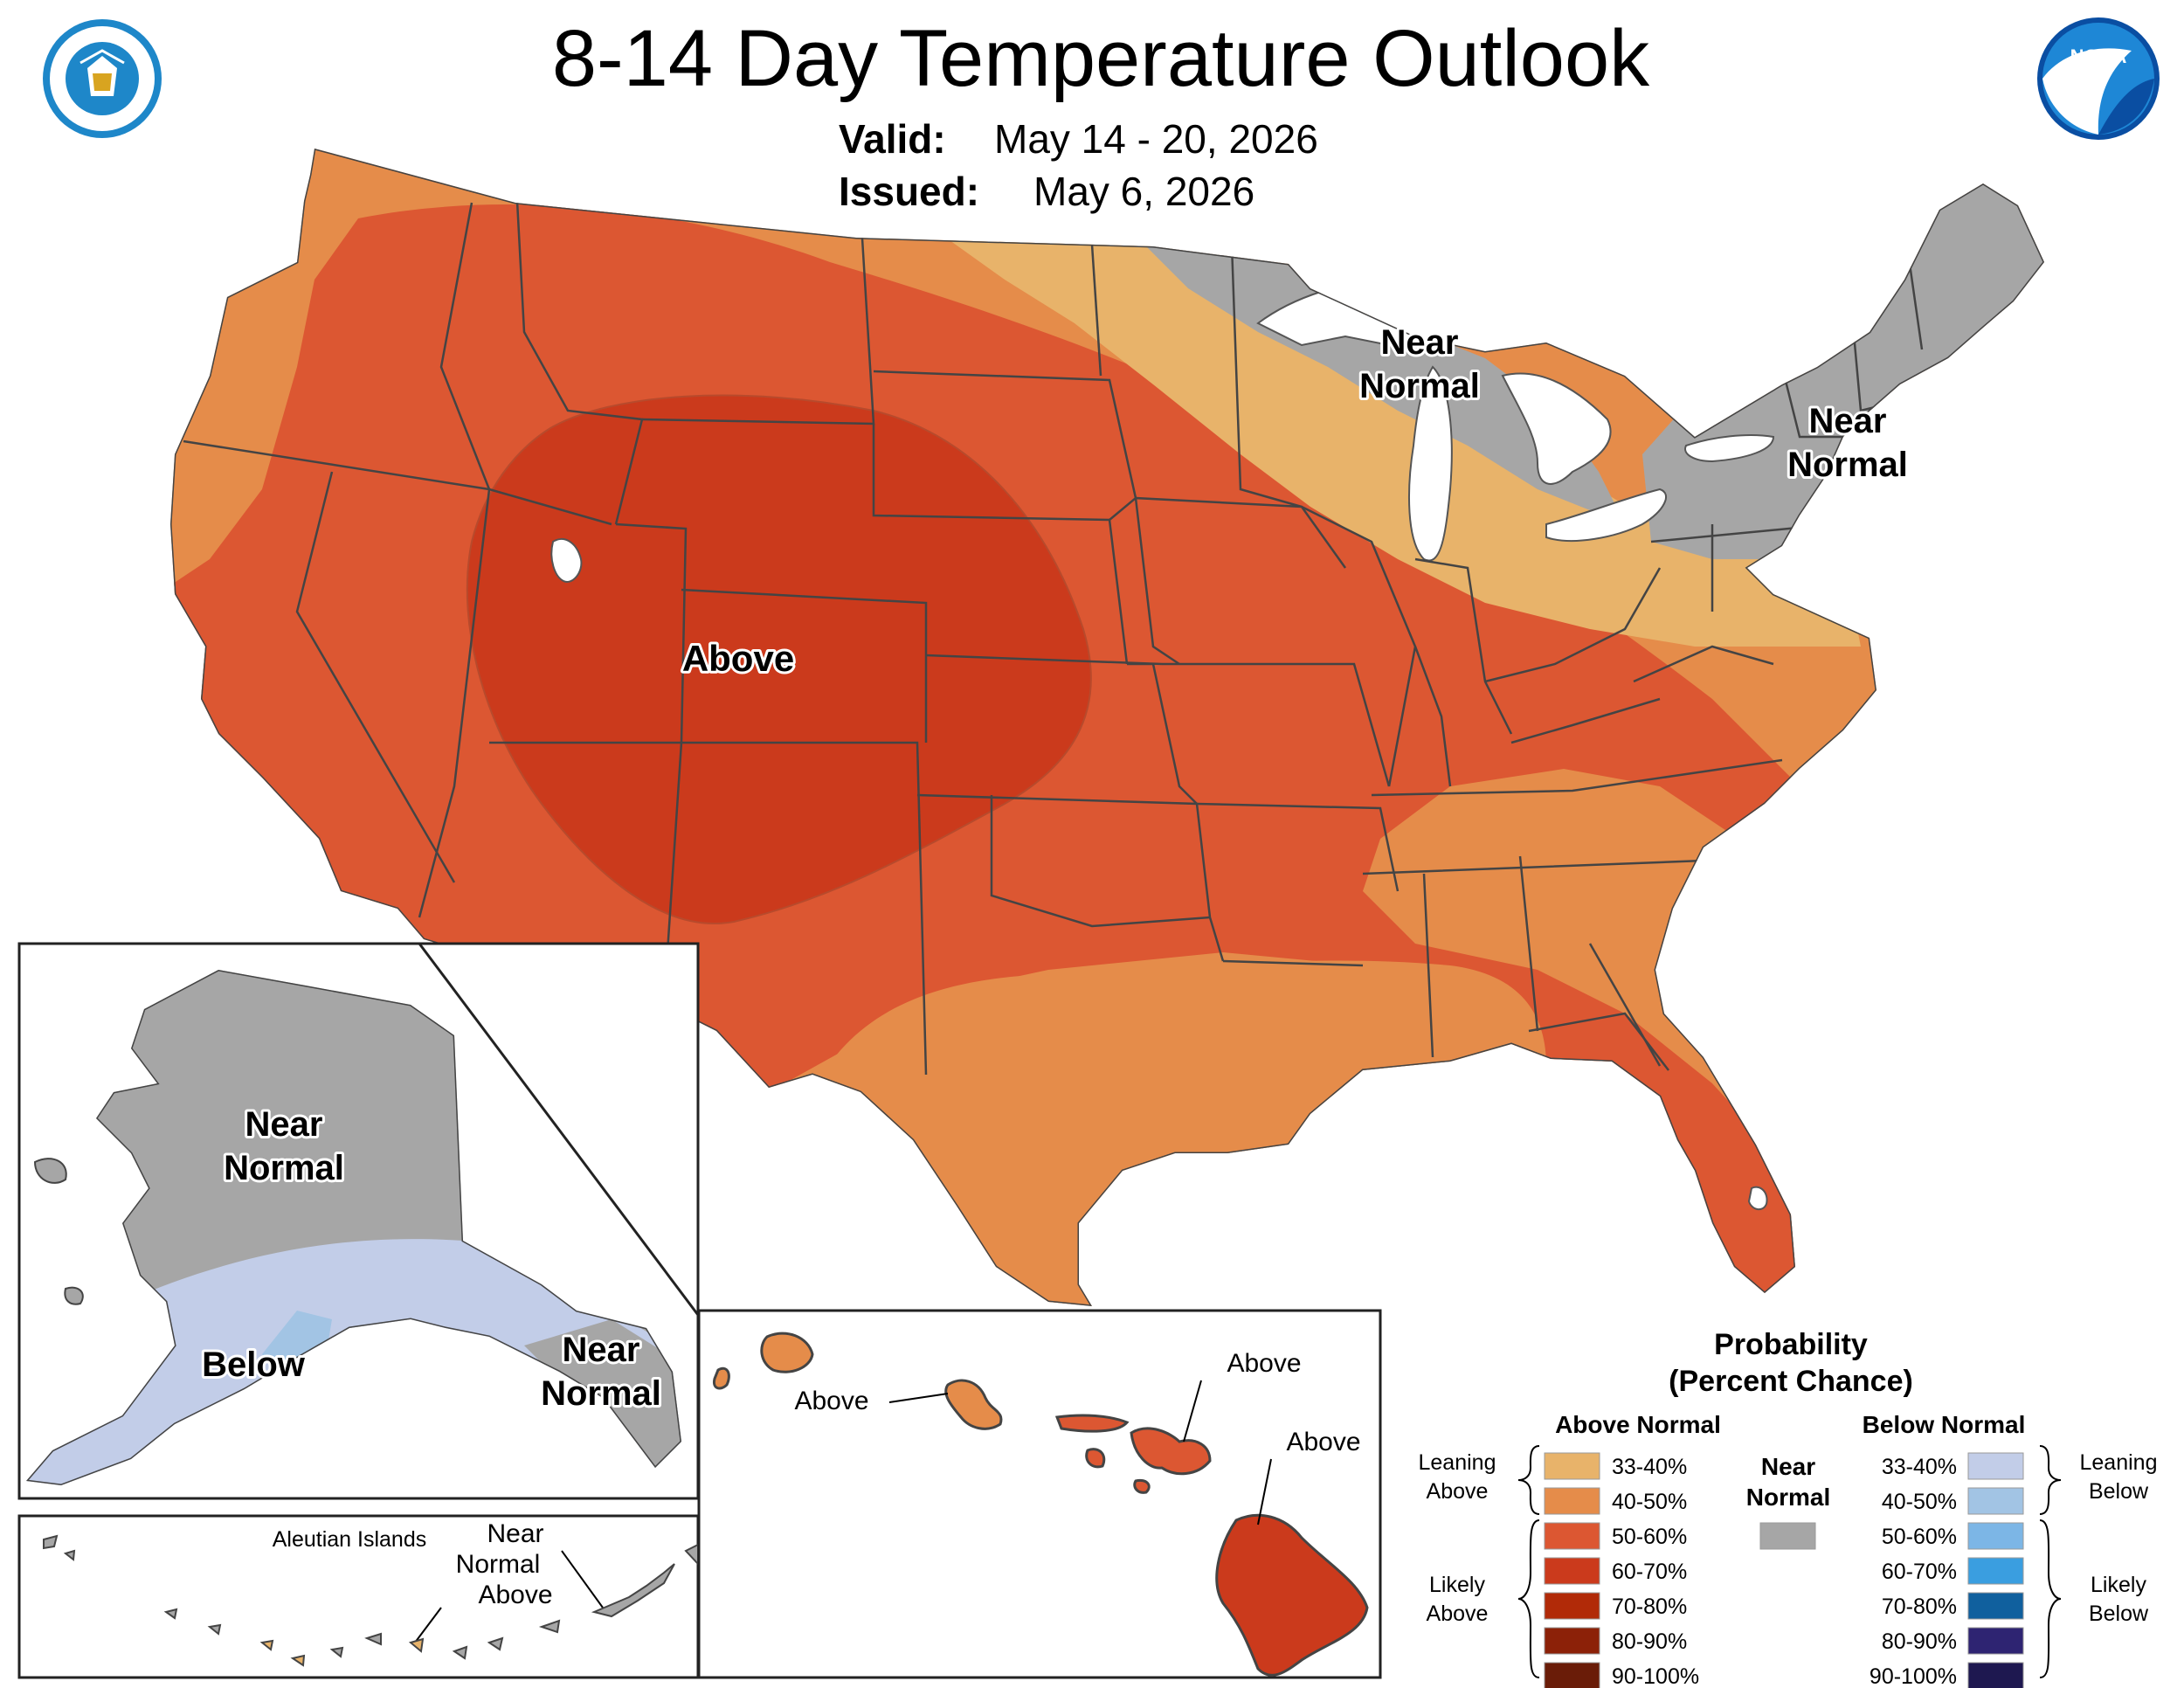 This screenshot has height=1688, width=2184. I want to click on legend-near-2: Normal, so click(1788, 1497).